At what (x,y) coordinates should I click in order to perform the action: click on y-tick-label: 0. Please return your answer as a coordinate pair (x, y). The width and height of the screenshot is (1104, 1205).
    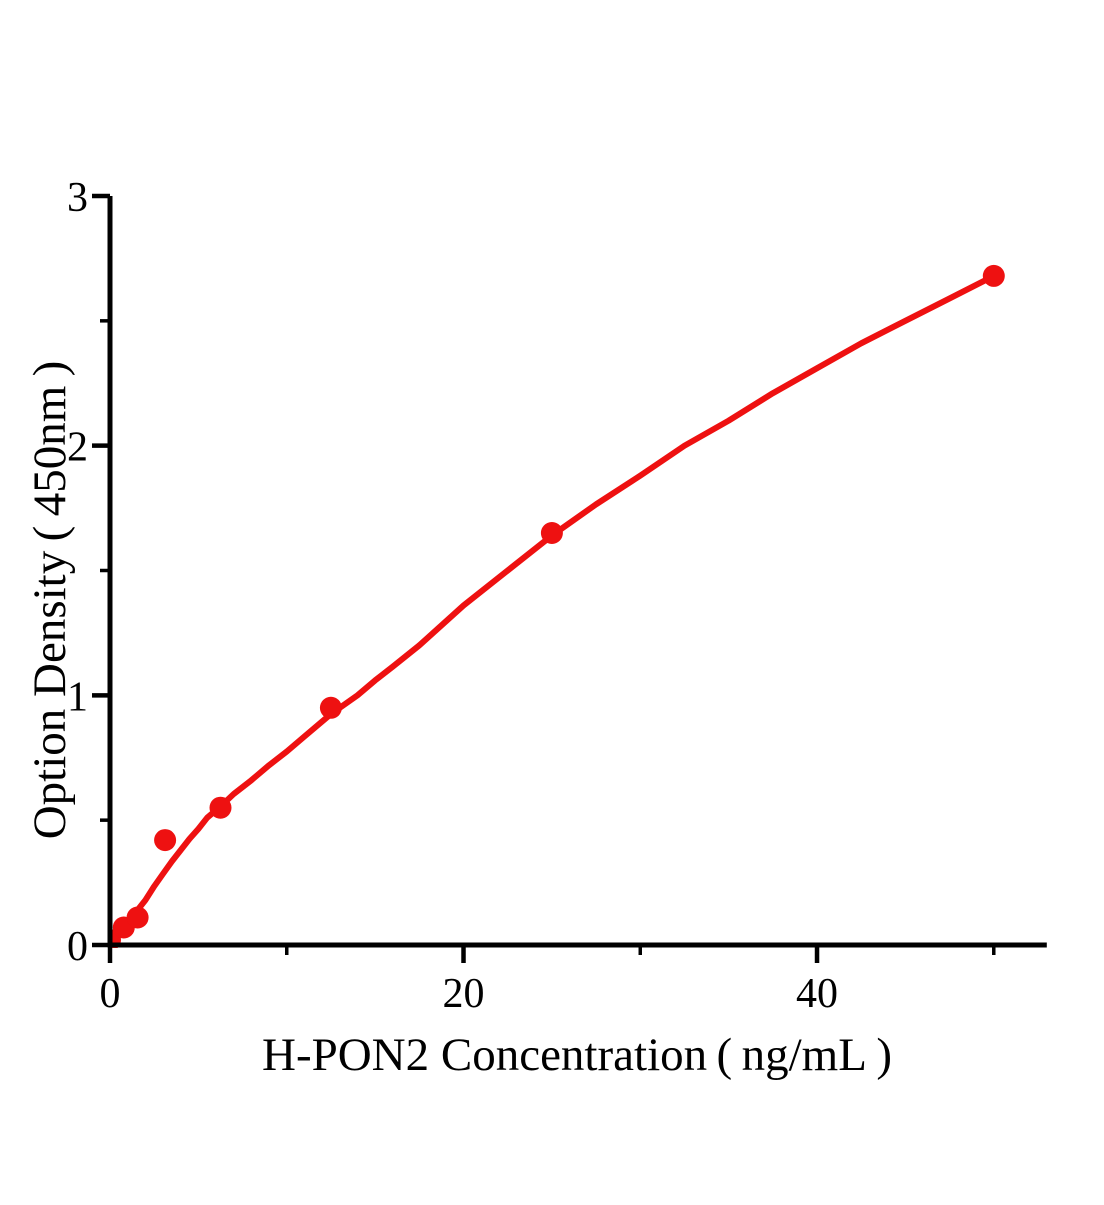
    Looking at the image, I should click on (77, 947).